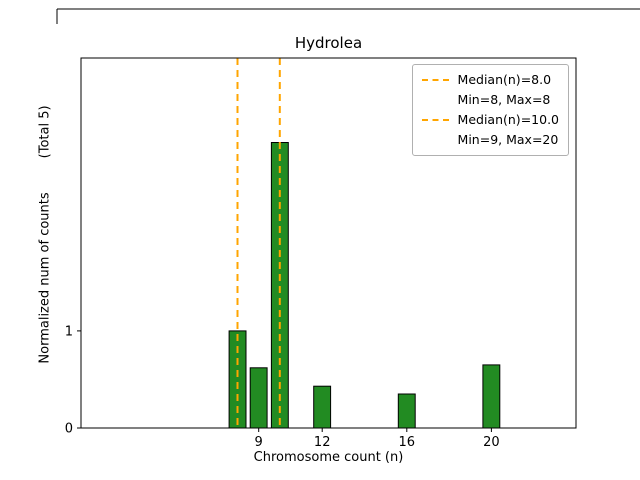 The width and height of the screenshot is (640, 480). I want to click on y-tick-label: 1, so click(69, 331).